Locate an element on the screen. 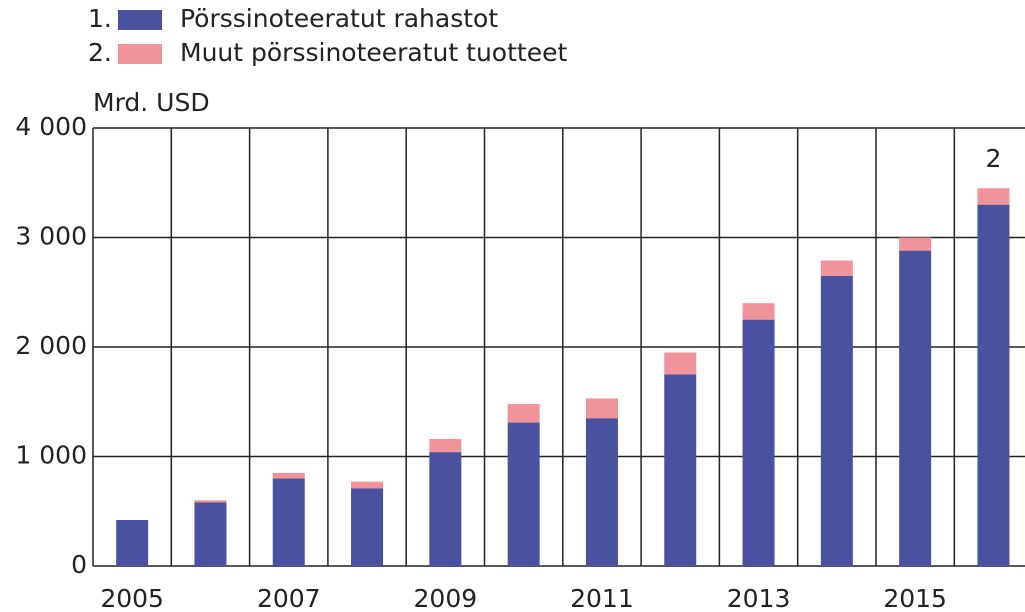 Image resolution: width=1025 pixels, height=612 pixels. y-tick-label: 2 000 is located at coordinates (51, 345).